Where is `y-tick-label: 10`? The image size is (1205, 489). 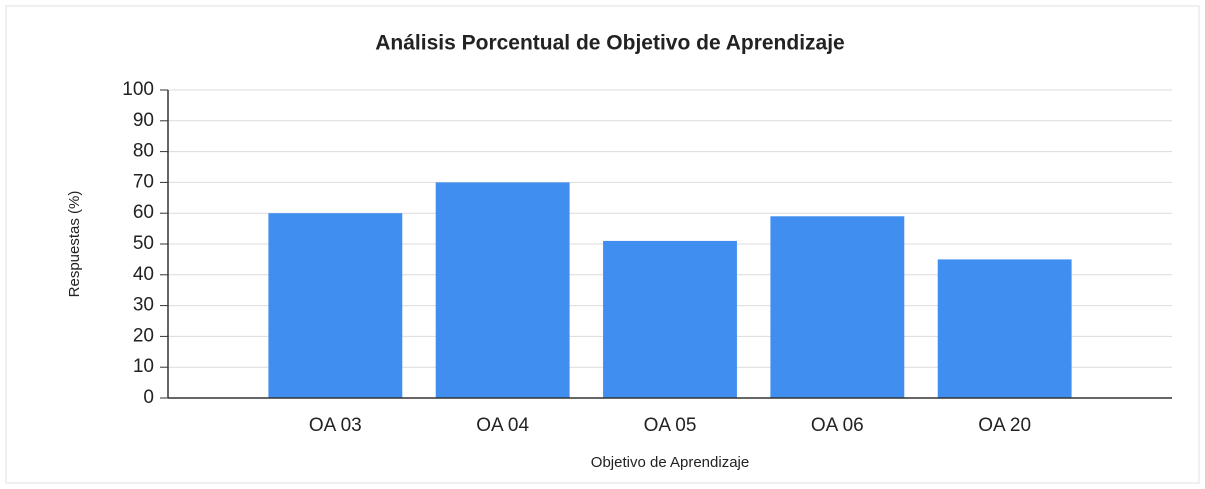 y-tick-label: 10 is located at coordinates (143, 366).